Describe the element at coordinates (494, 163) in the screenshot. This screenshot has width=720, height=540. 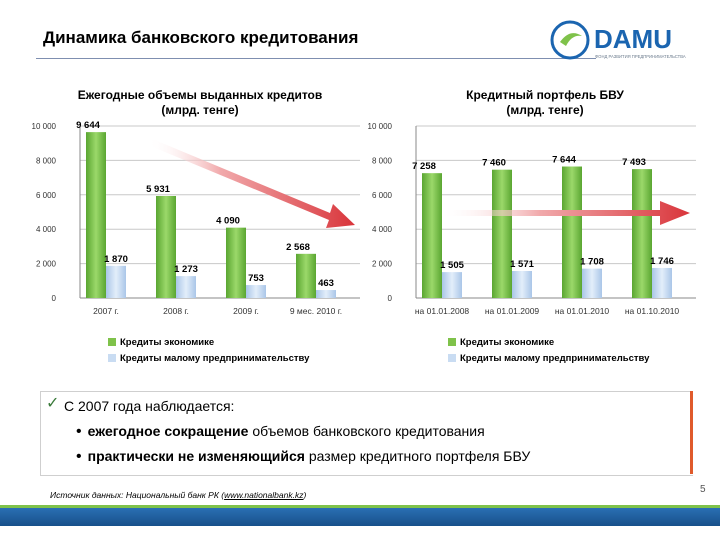
I see `data-label: 7 460` at that location.